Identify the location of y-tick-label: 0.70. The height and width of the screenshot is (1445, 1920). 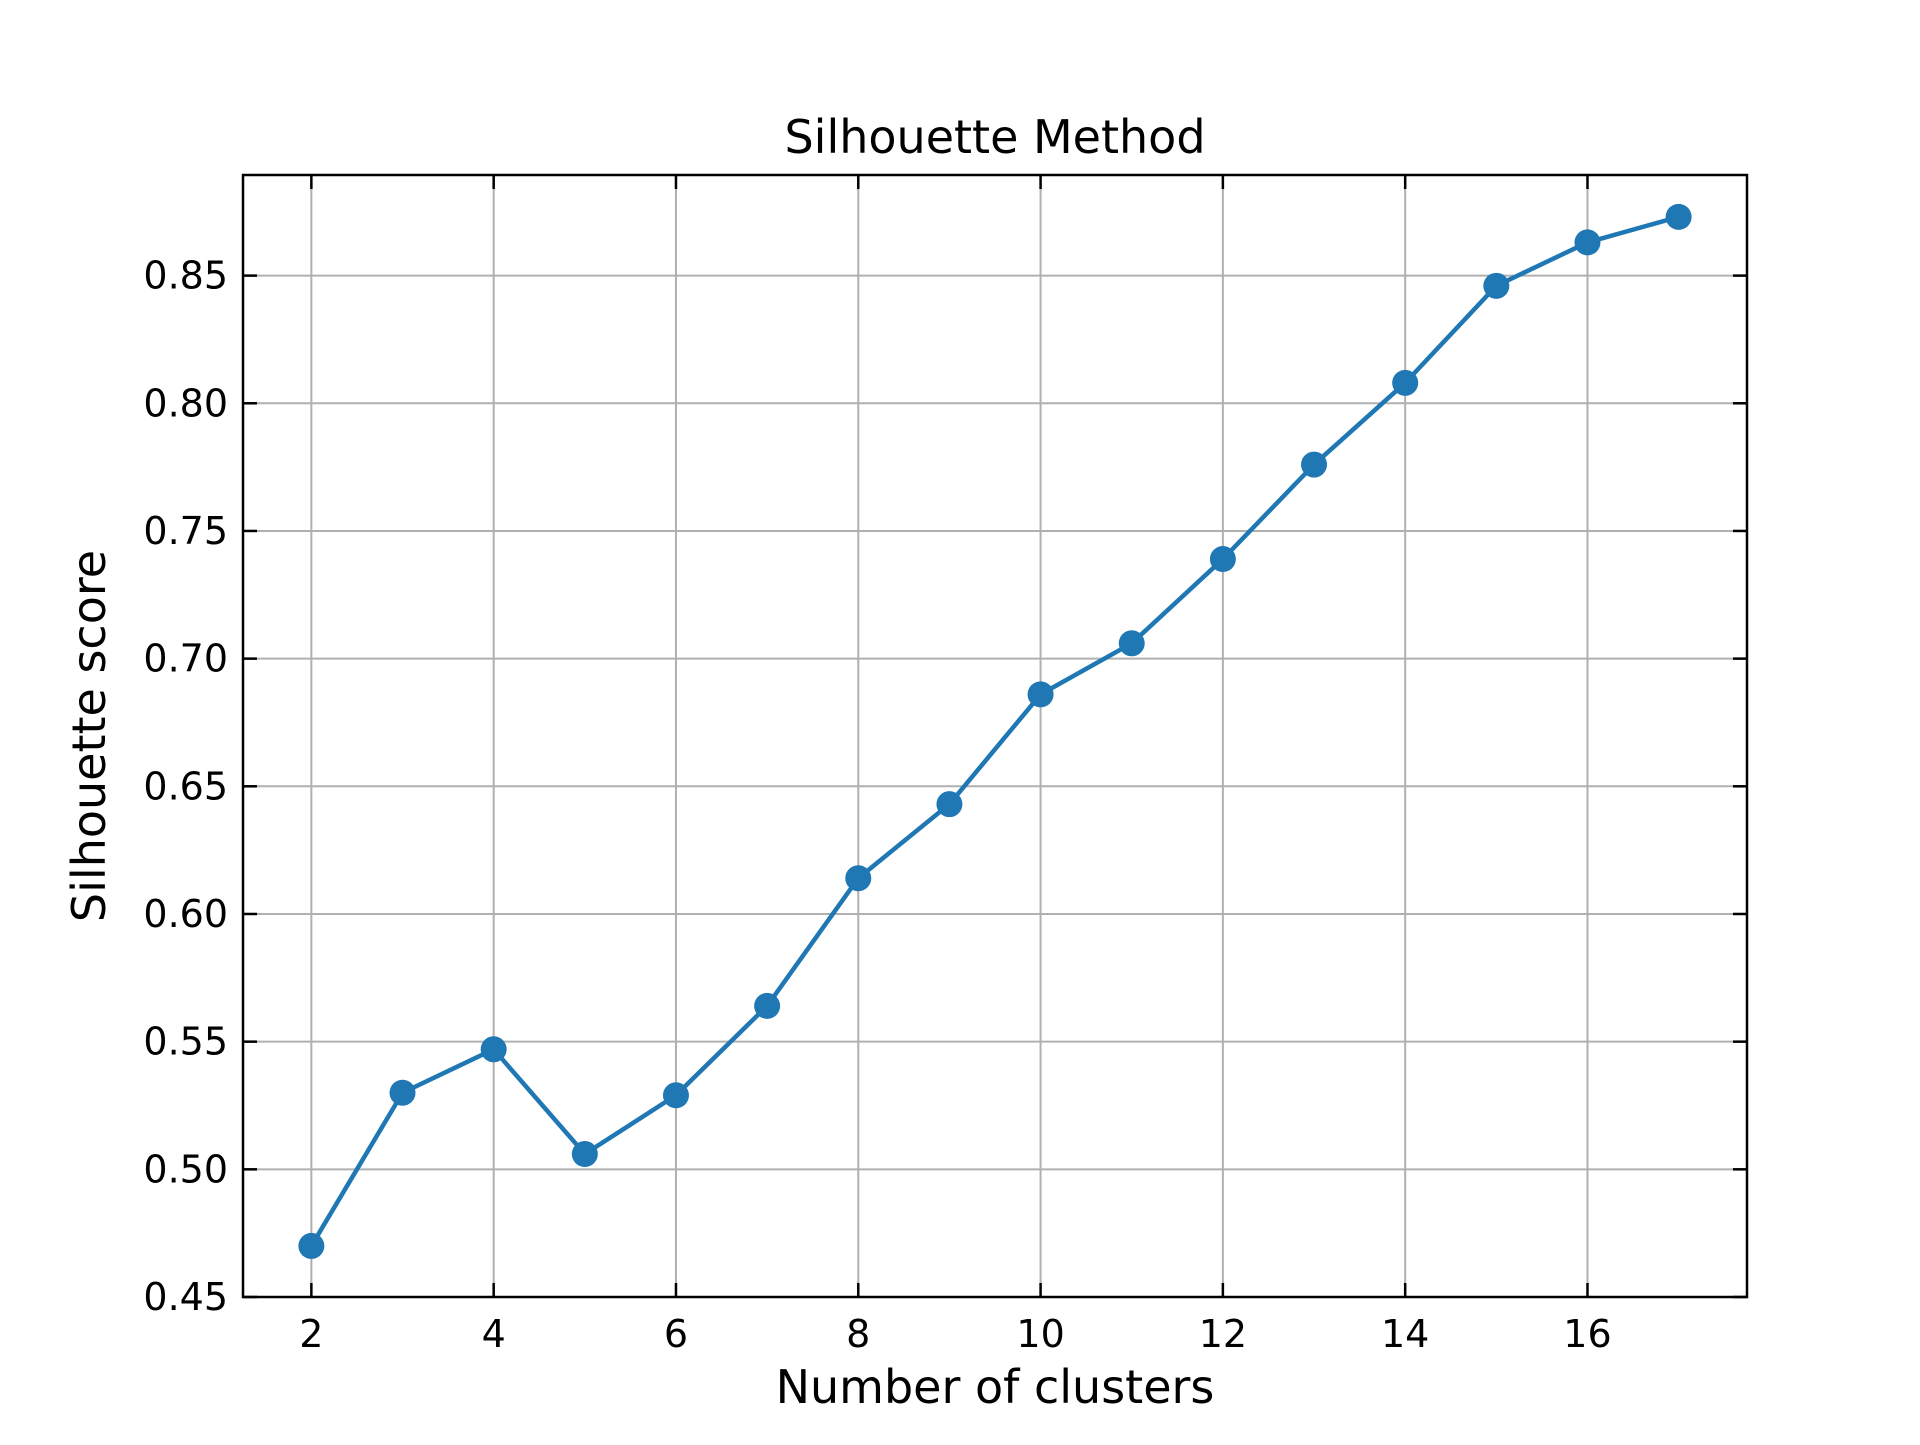
(185, 659).